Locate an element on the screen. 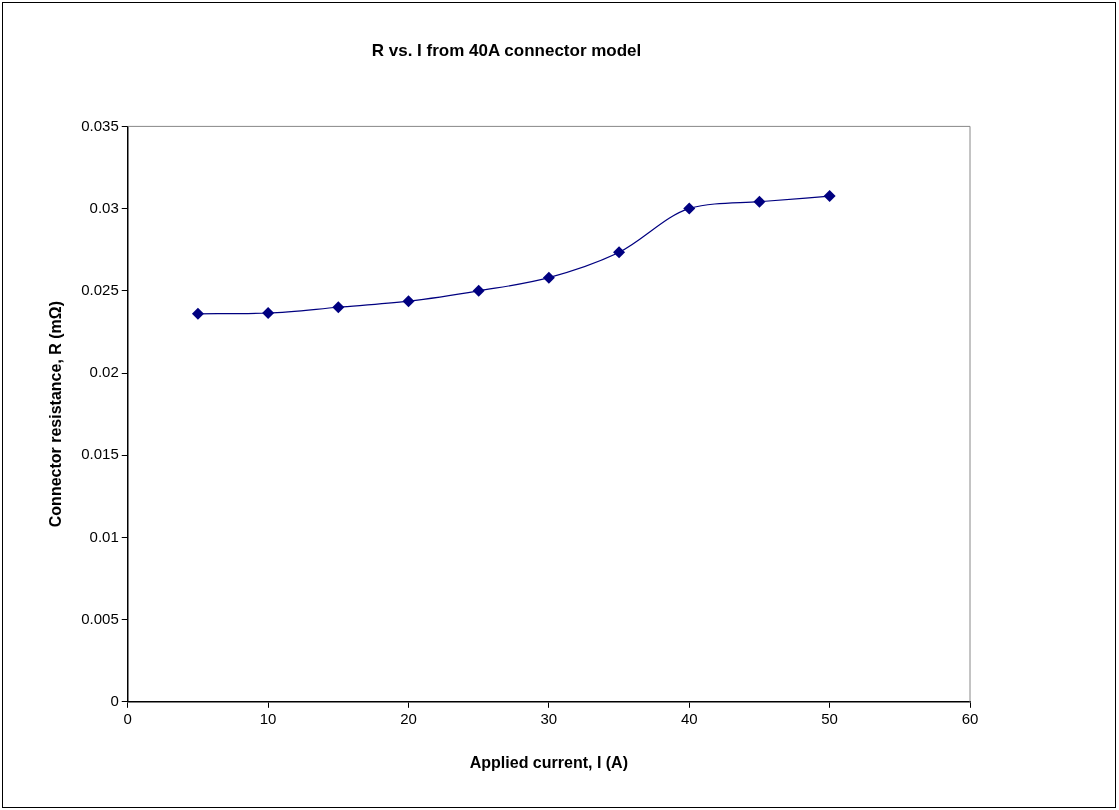  x-tick-label: 20 is located at coordinates (408, 718).